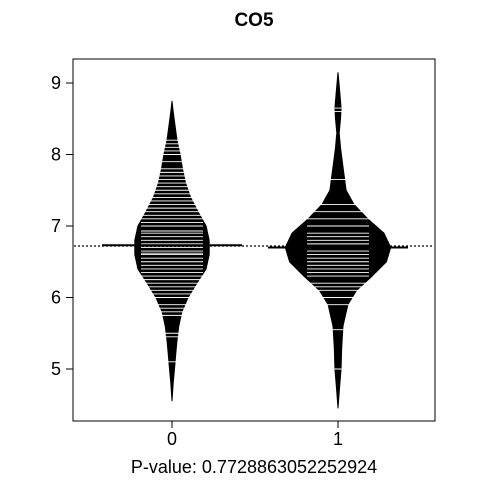  What do you see at coordinates (56, 369) in the screenshot?
I see `y-tick-label: 5` at bounding box center [56, 369].